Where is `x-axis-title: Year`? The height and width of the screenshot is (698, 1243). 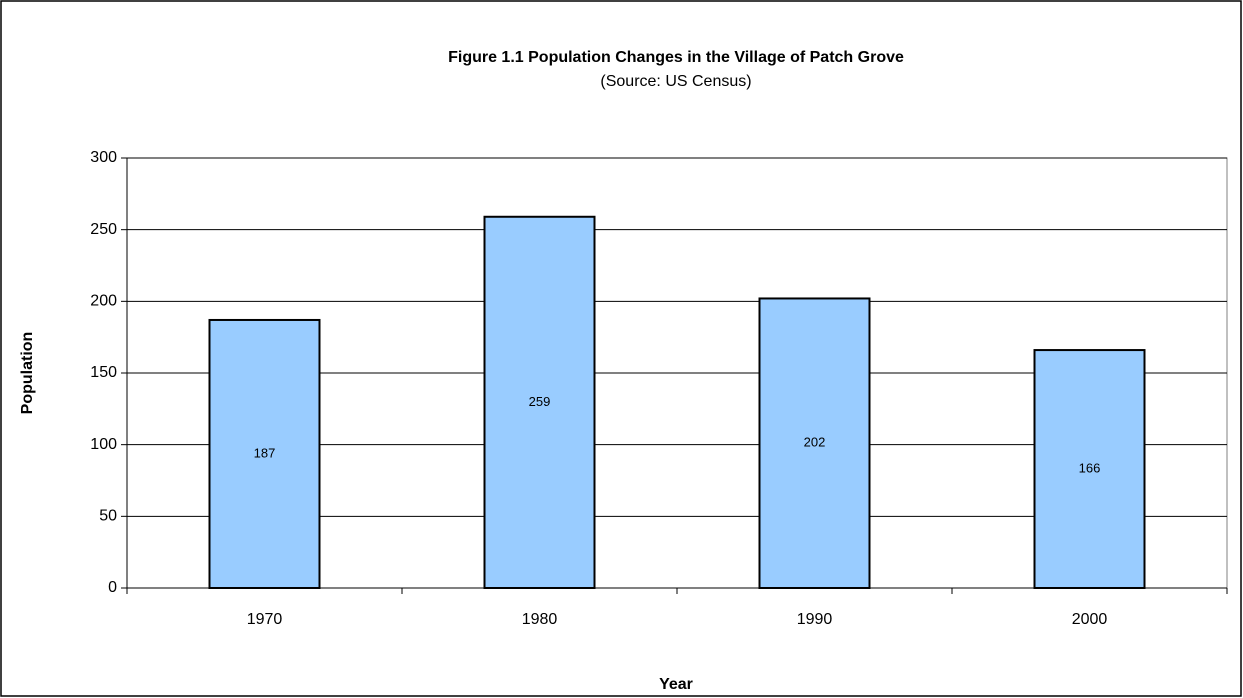 x-axis-title: Year is located at coordinates (676, 684).